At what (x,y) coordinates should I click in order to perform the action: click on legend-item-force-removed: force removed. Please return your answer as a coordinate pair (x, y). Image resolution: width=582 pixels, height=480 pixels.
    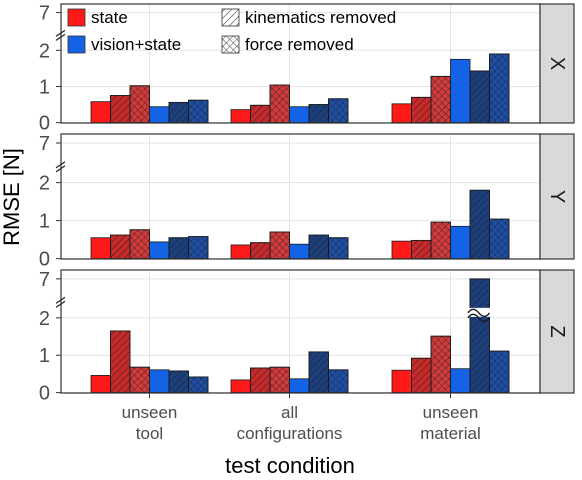
    Looking at the image, I should click on (287, 44).